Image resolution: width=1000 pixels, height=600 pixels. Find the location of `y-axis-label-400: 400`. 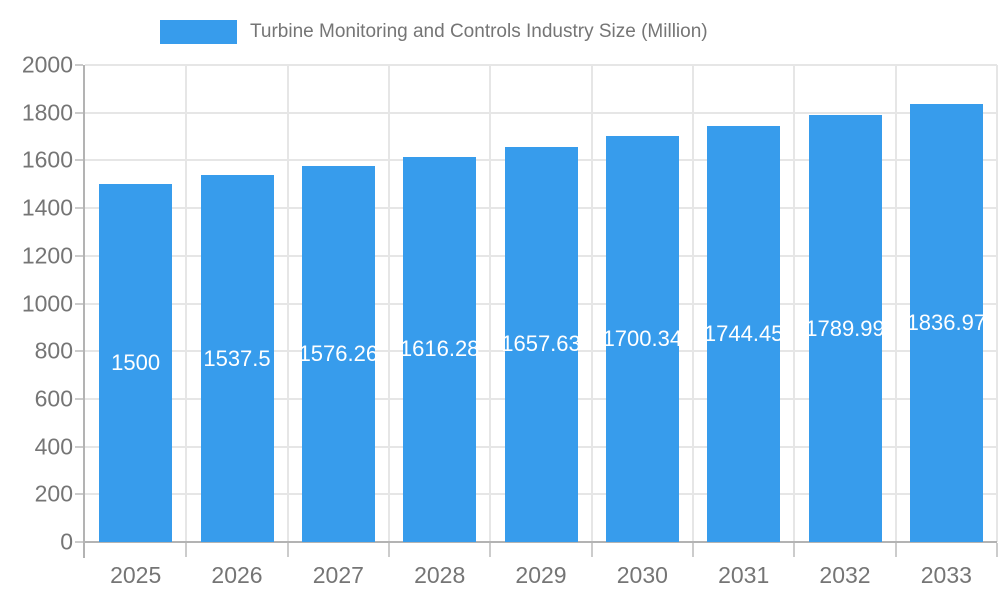

y-axis-label-400: 400 is located at coordinates (53, 446).